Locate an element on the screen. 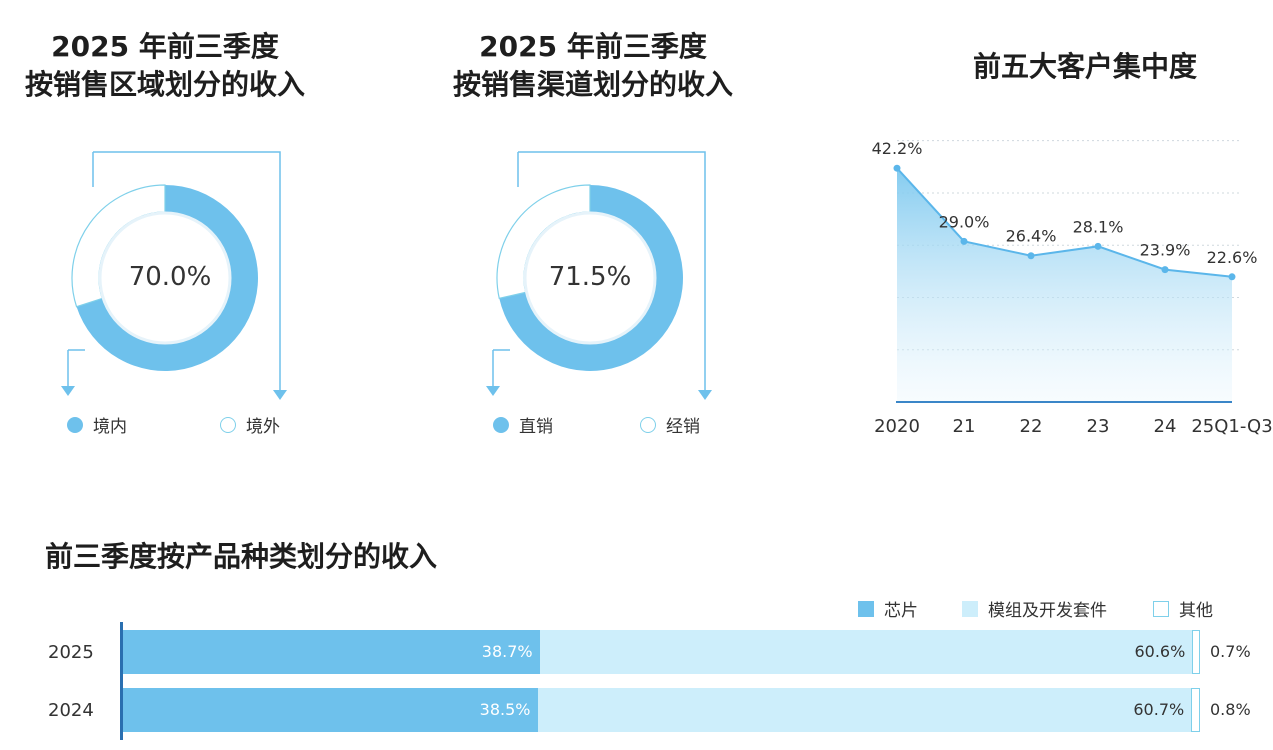 The width and height of the screenshot is (1273, 750). x-tick-label: 23 is located at coordinates (1098, 426).